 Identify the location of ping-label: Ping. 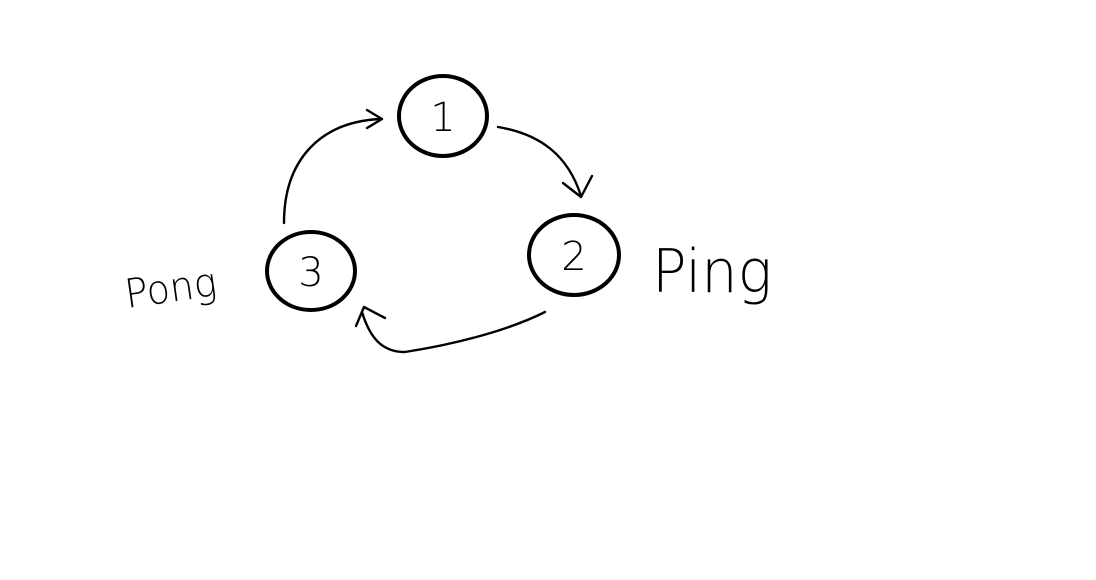
(712, 272).